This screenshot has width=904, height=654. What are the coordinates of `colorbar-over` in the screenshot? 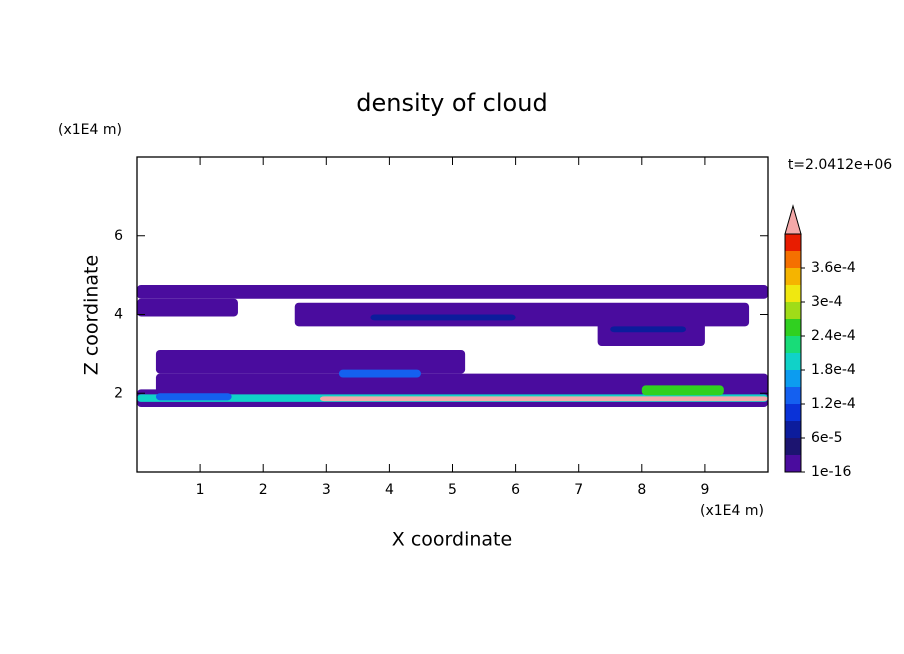 It's located at (793, 219).